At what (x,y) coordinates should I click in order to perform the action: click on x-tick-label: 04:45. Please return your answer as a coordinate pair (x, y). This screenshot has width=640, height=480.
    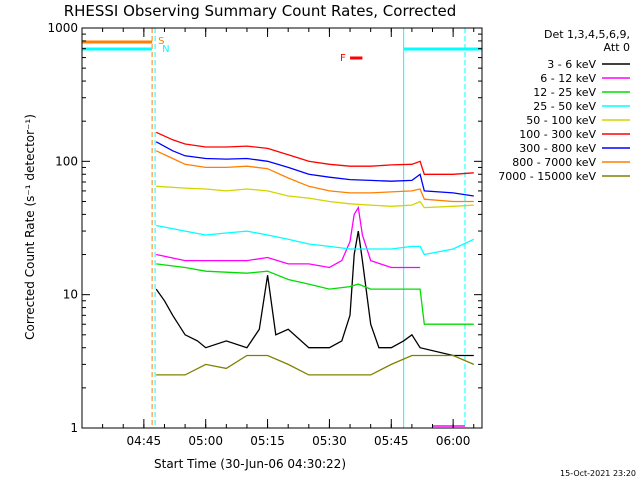
    Looking at the image, I should click on (144, 441).